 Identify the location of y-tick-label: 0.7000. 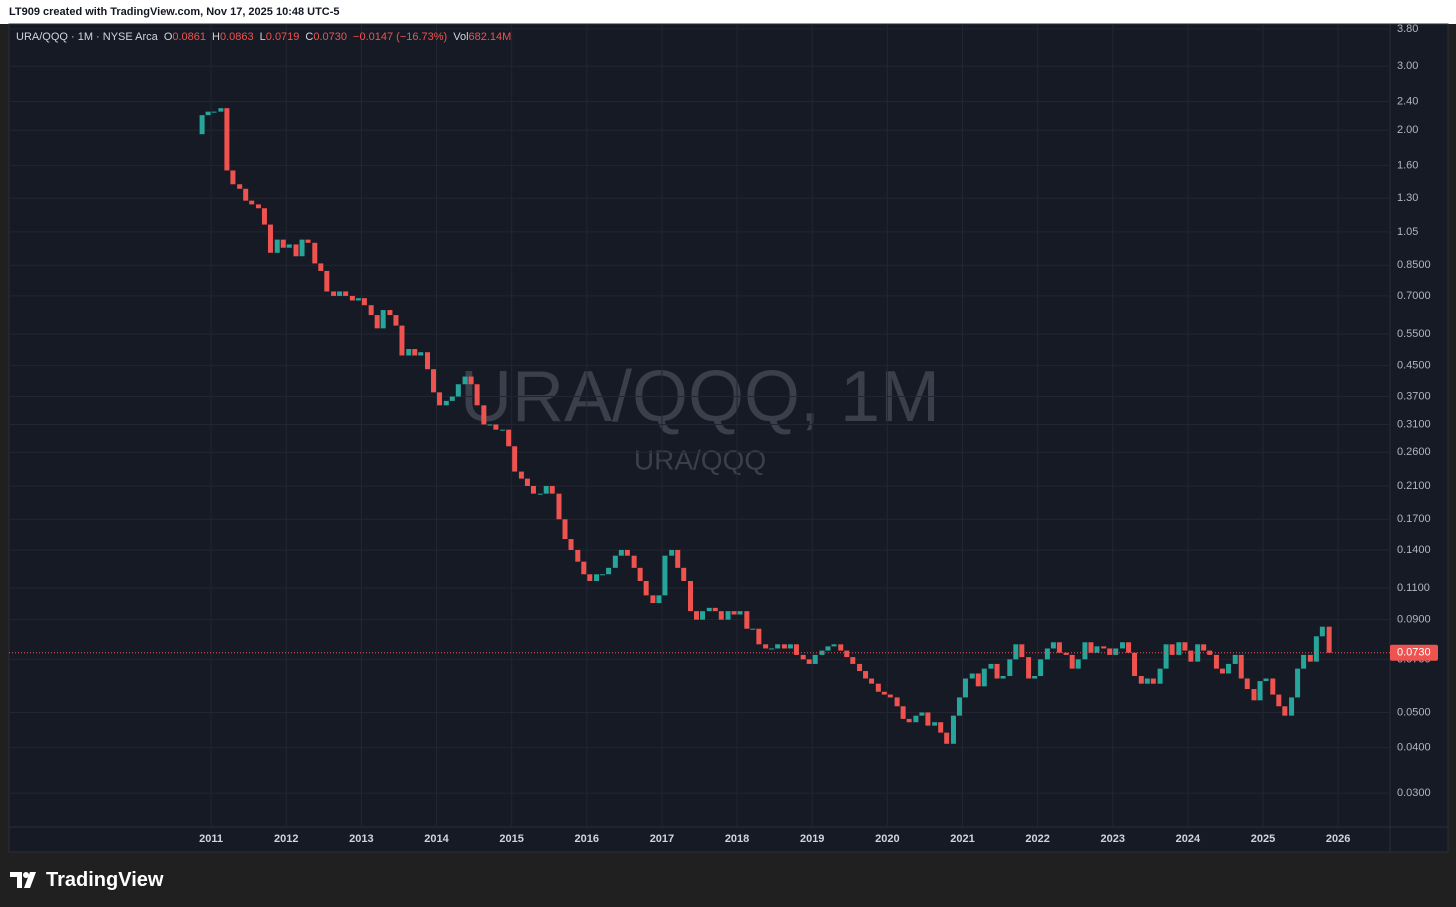
(1414, 296).